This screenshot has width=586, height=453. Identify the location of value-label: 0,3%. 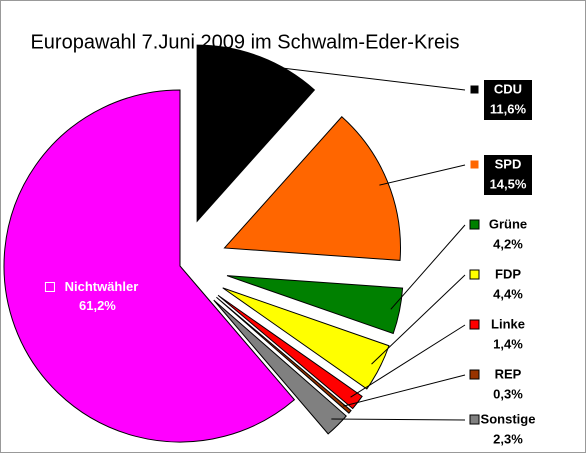
(508, 393).